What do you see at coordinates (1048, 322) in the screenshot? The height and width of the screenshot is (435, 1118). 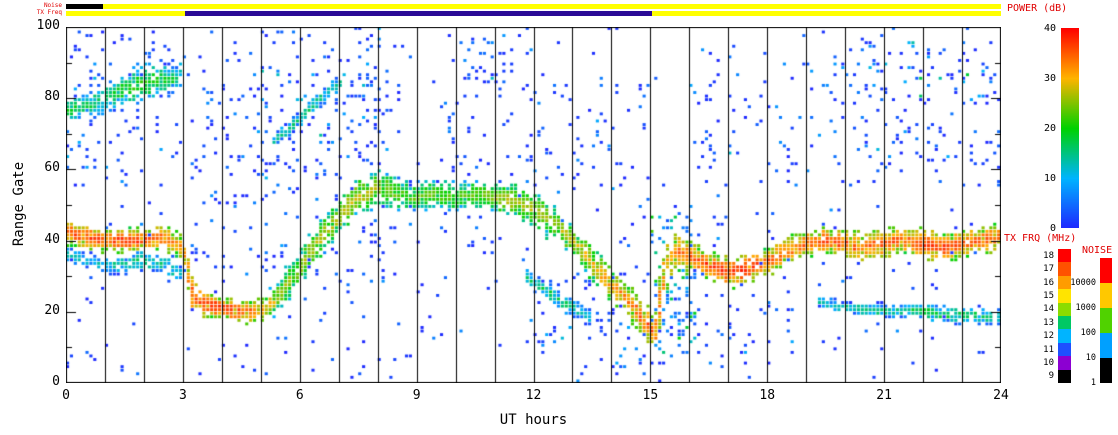 I see `txfrq-tick-label: 13` at bounding box center [1048, 322].